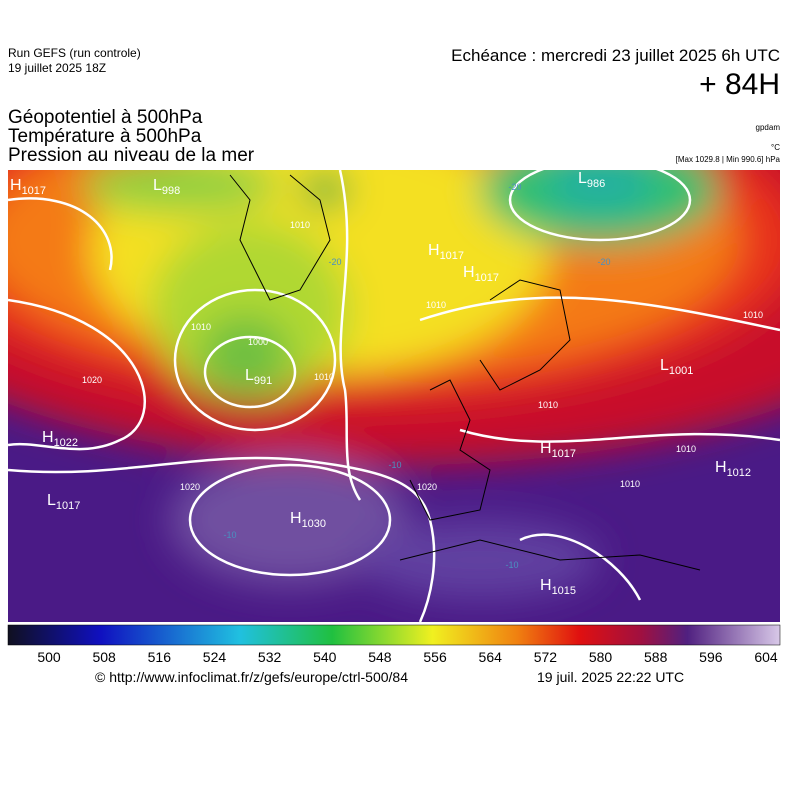 This screenshot has width=788, height=789. I want to click on colorbar-label: 524, so click(215, 657).